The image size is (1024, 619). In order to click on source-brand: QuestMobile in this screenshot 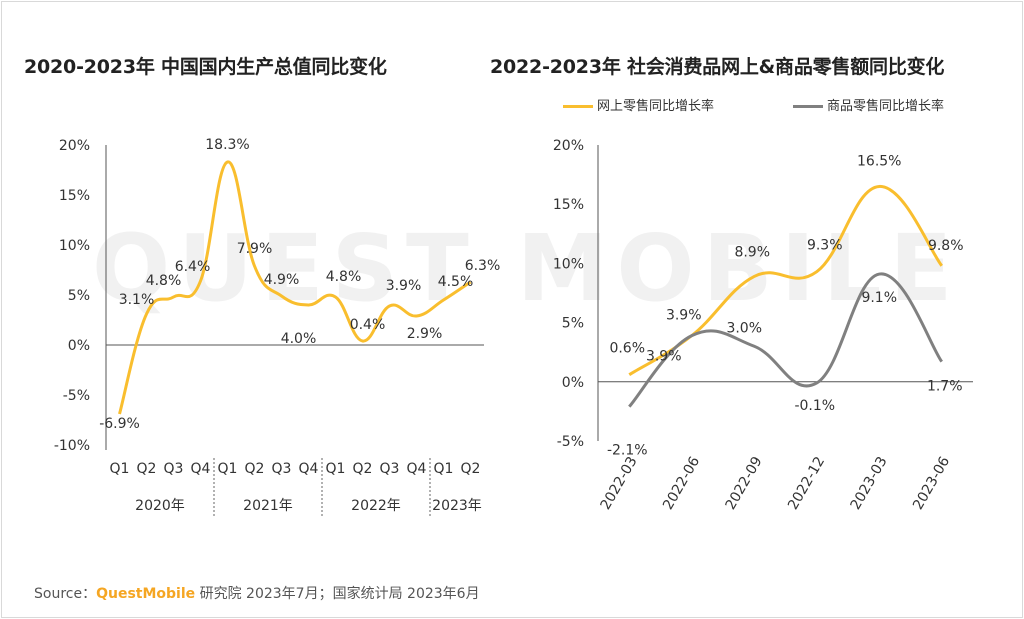, I will do `click(146, 594)`.